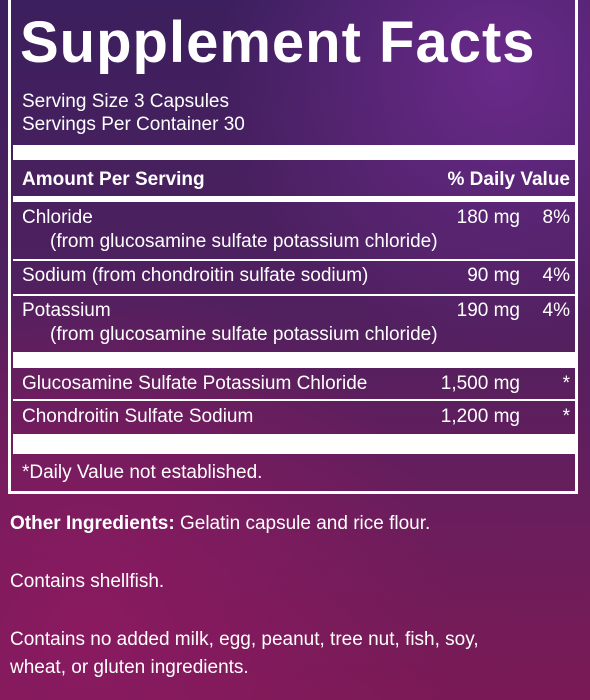 This screenshot has height=700, width=590. Describe the element at coordinates (129, 667) in the screenshot. I see `allergen-note: wheat, or gluten ingredients.` at that location.